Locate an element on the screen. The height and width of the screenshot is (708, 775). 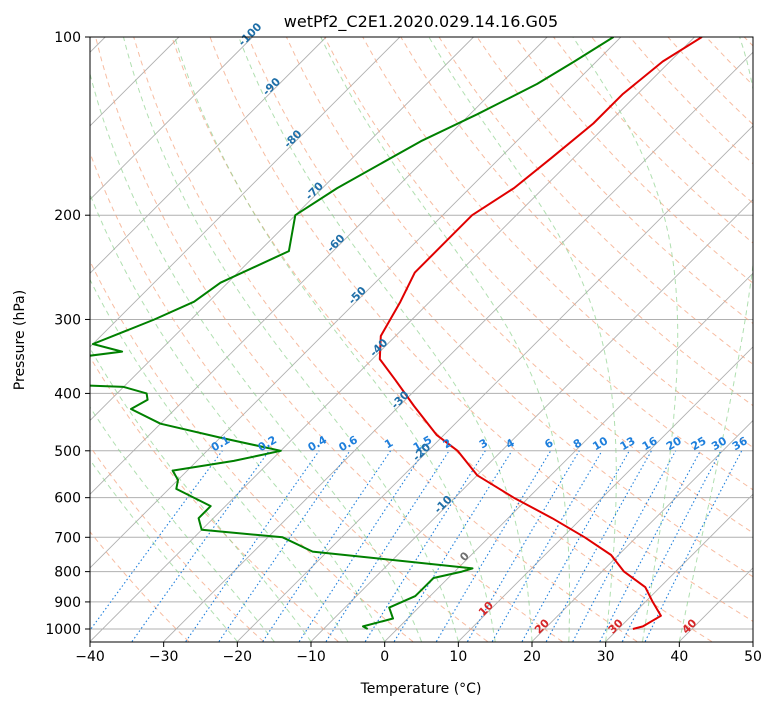
y-tick-label: 900 is located at coordinates (67, 603).